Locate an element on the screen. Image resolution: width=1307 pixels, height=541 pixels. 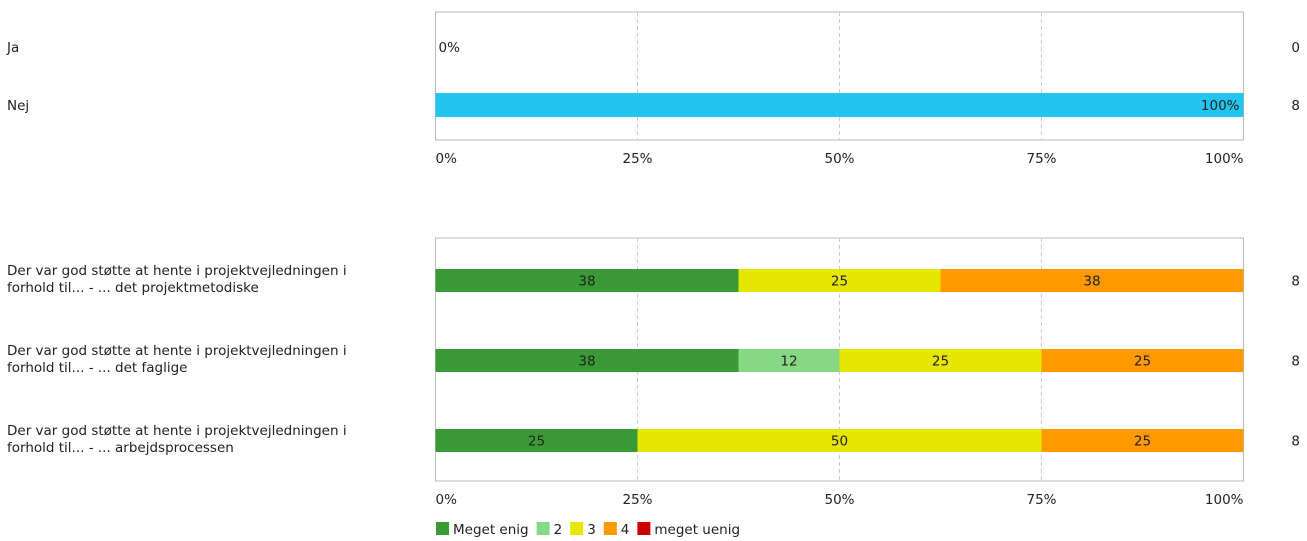
legend-label: Meget enig is located at coordinates (491, 530).